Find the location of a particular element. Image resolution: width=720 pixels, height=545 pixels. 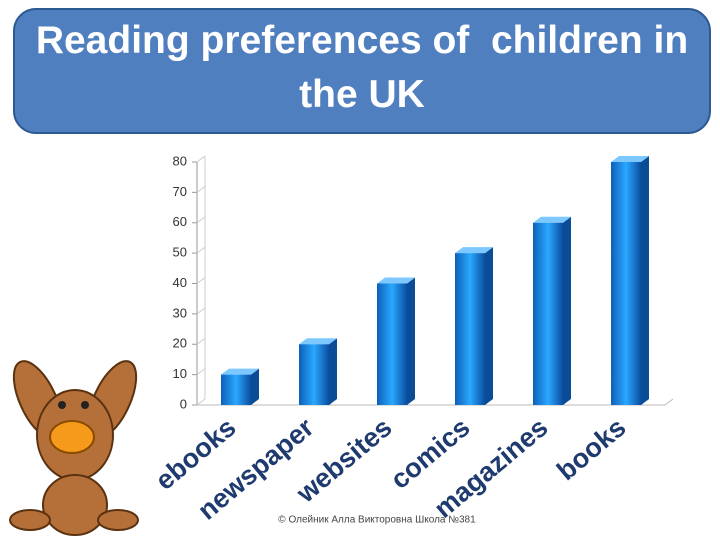

footer: © Олейник Алла Викторовна Школа №381 is located at coordinates (377, 520).